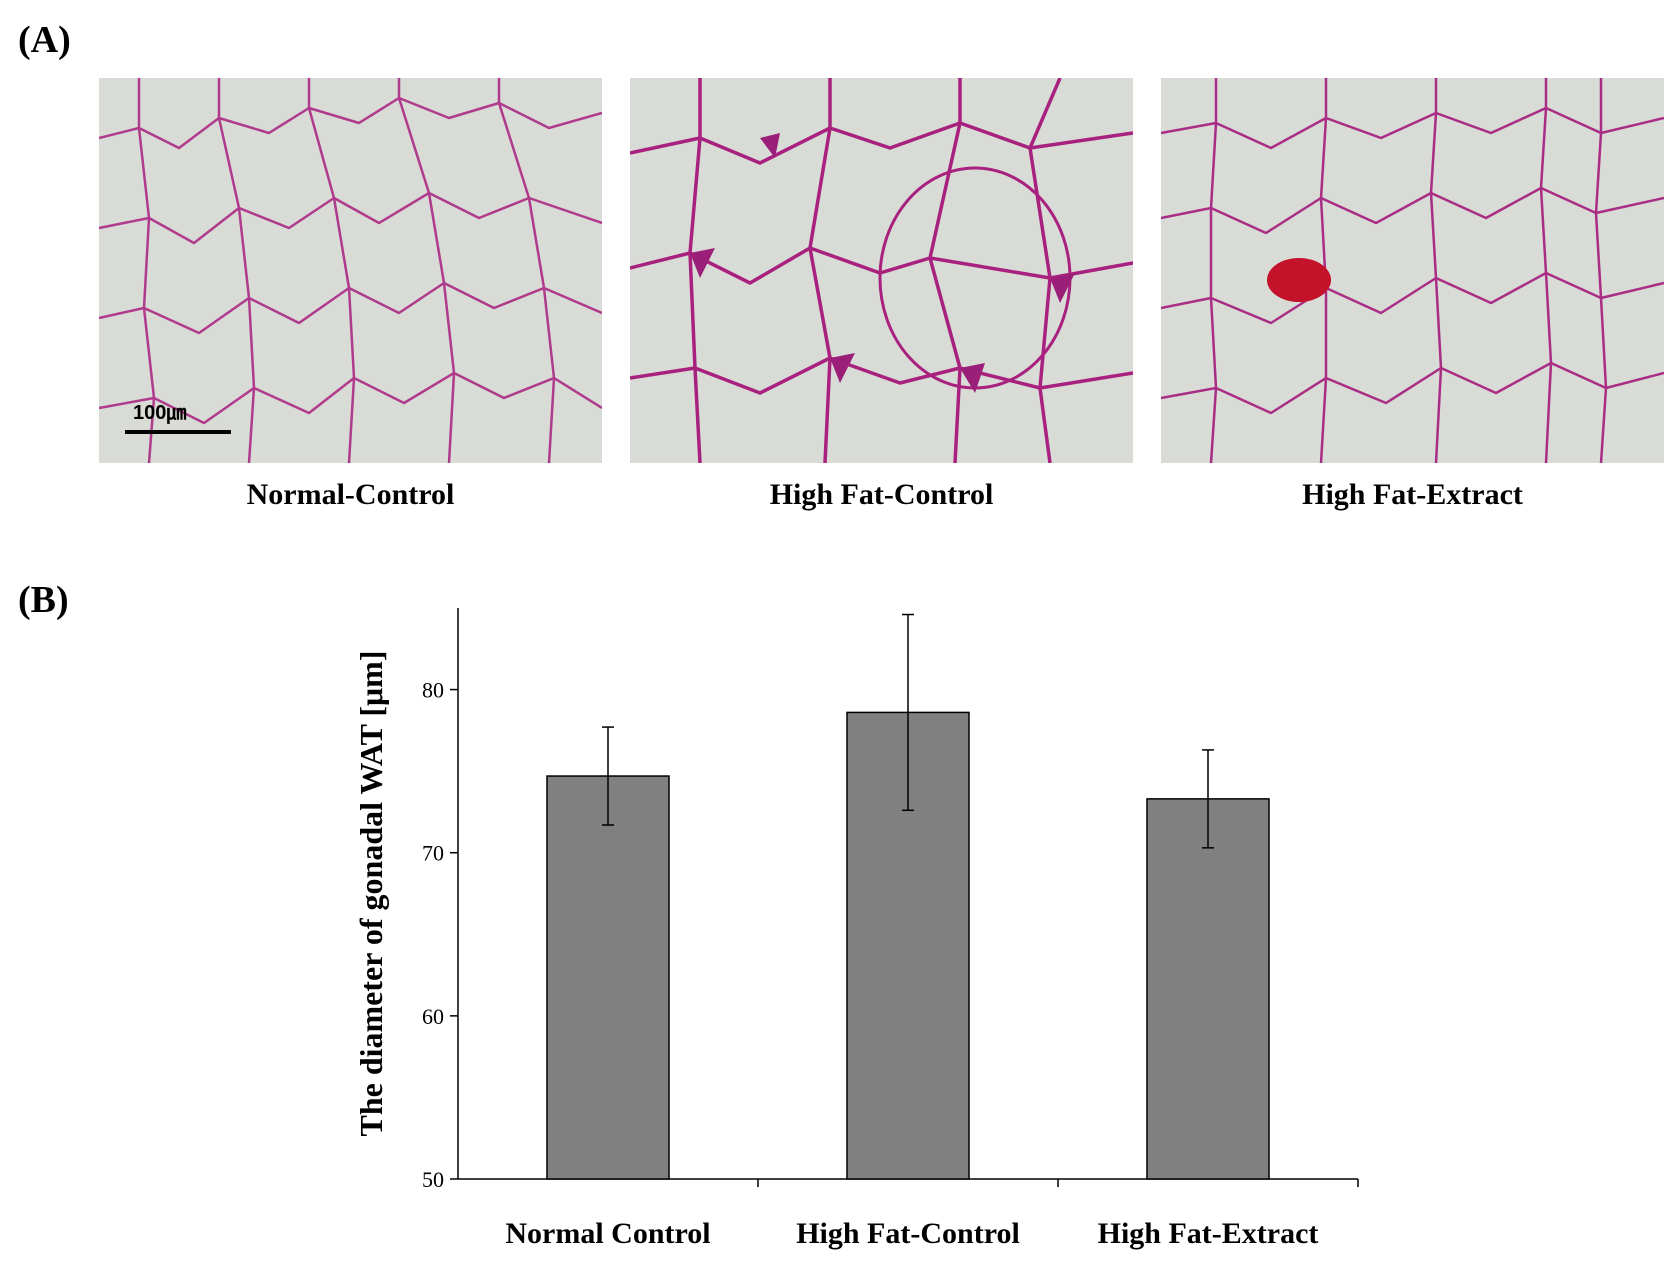 Image resolution: width=1678 pixels, height=1271 pixels. I want to click on y-tick-label: 80, so click(433, 690).